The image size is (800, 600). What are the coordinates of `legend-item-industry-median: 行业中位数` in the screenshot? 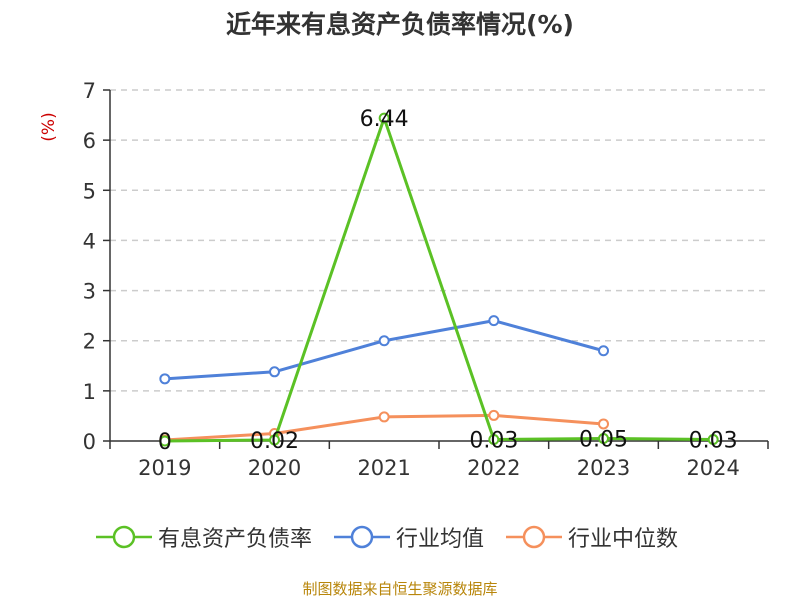 It's located at (592, 537).